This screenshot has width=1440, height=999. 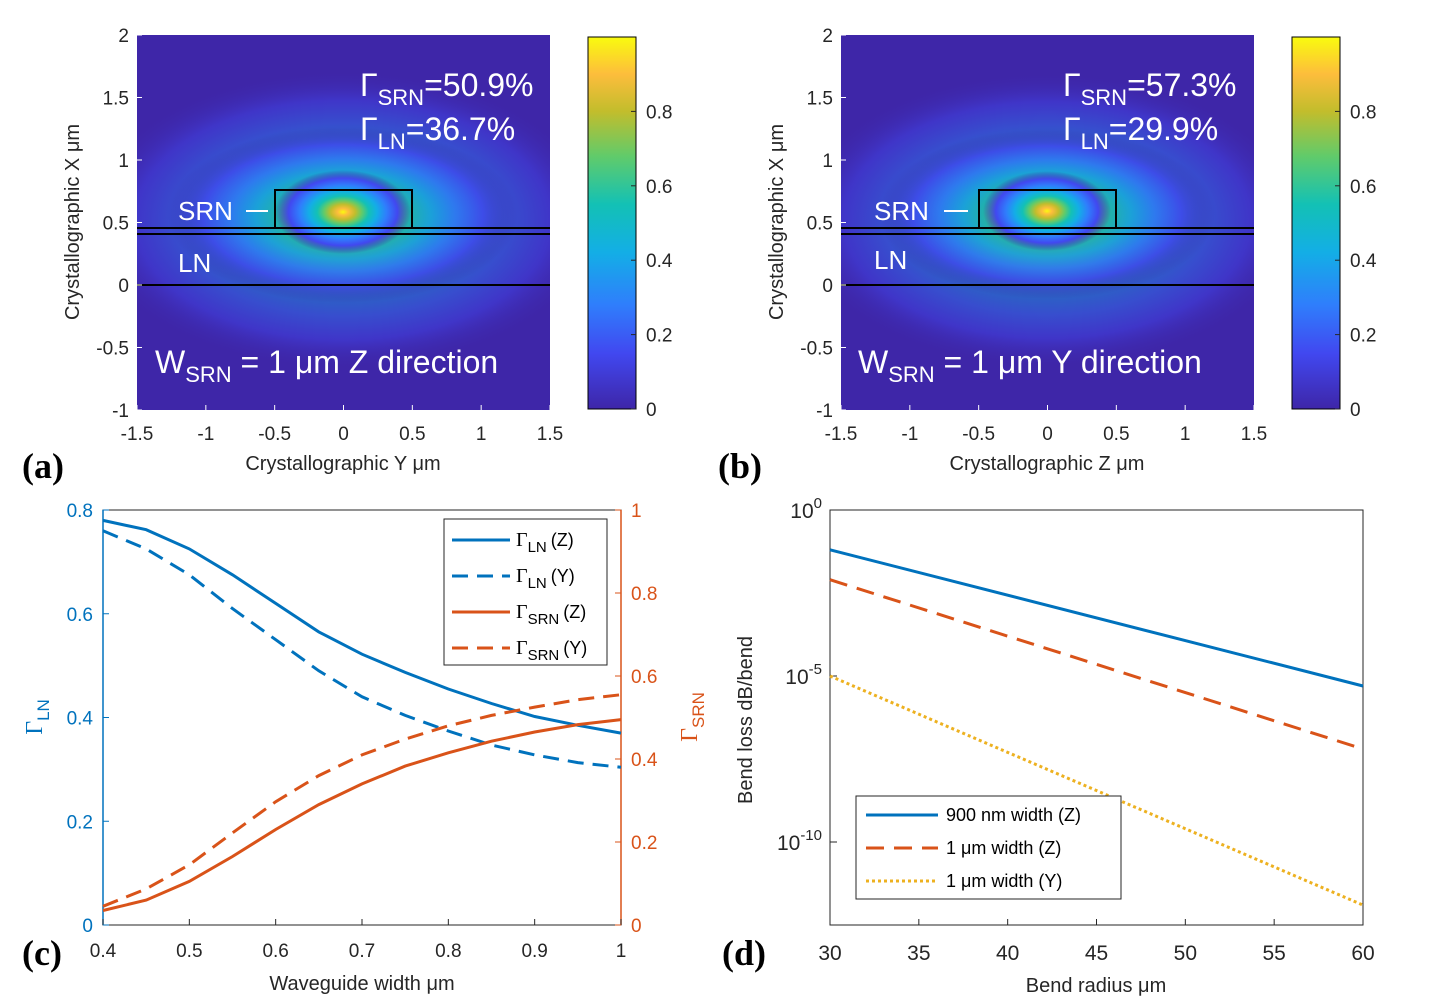 What do you see at coordinates (1254, 434) in the screenshot?
I see `x-tick-label: 1.5` at bounding box center [1254, 434].